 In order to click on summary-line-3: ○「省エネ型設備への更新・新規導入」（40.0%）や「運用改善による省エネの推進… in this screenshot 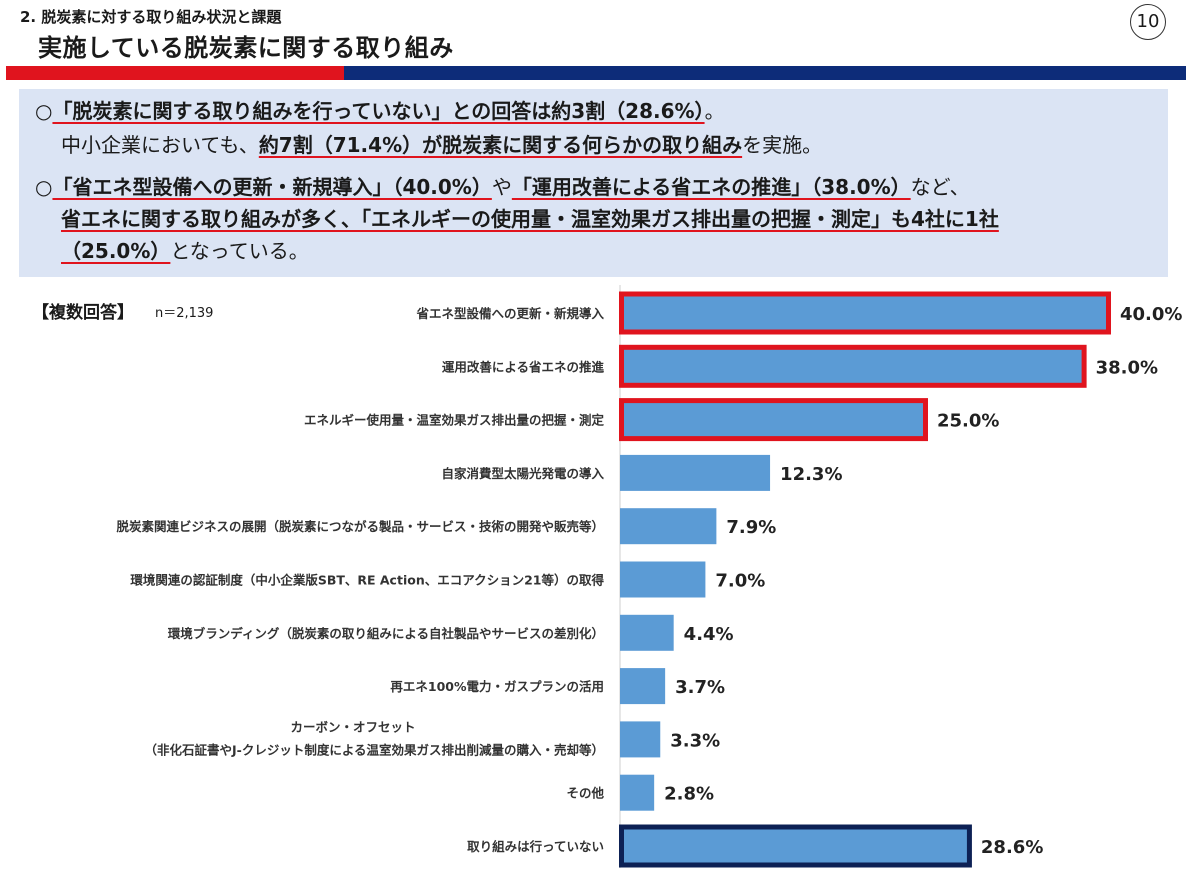, I will do `click(502, 185)`.